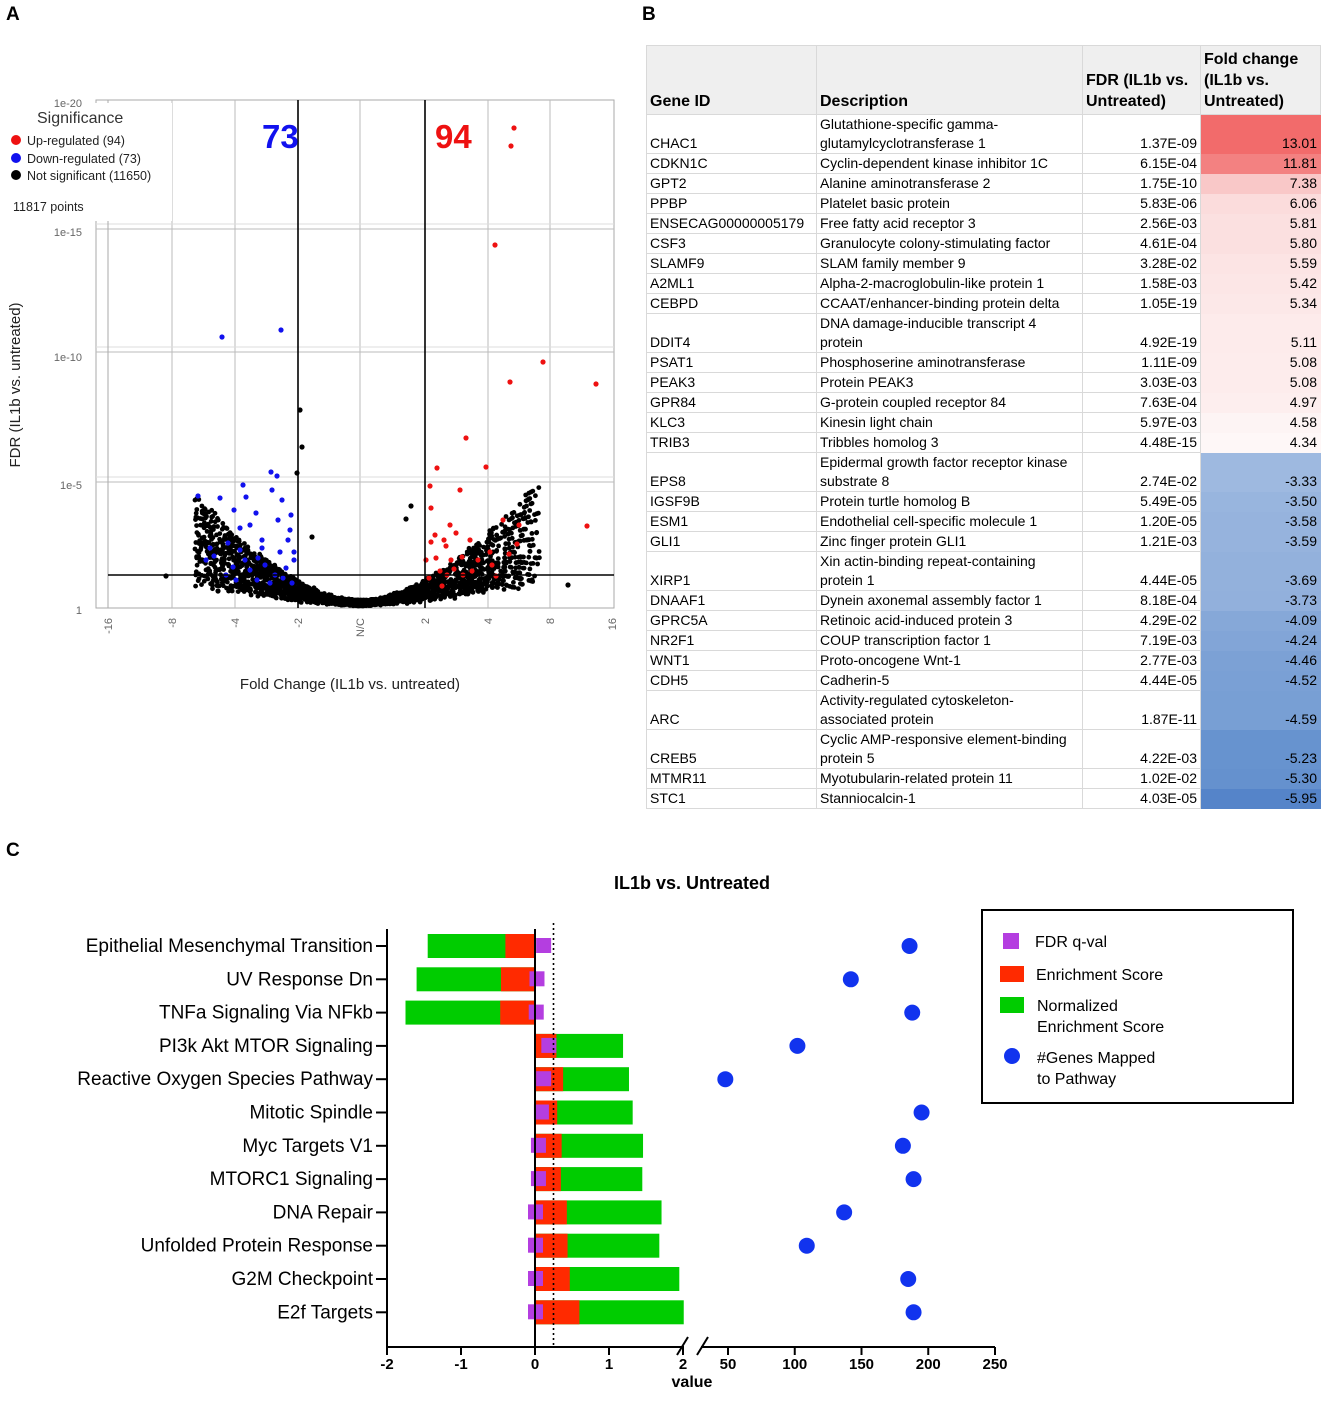 The width and height of the screenshot is (1325, 1401). What do you see at coordinates (949, 163) in the screenshot?
I see `cell-description: Cyclin-dependent kinase inhibitor 1C` at bounding box center [949, 163].